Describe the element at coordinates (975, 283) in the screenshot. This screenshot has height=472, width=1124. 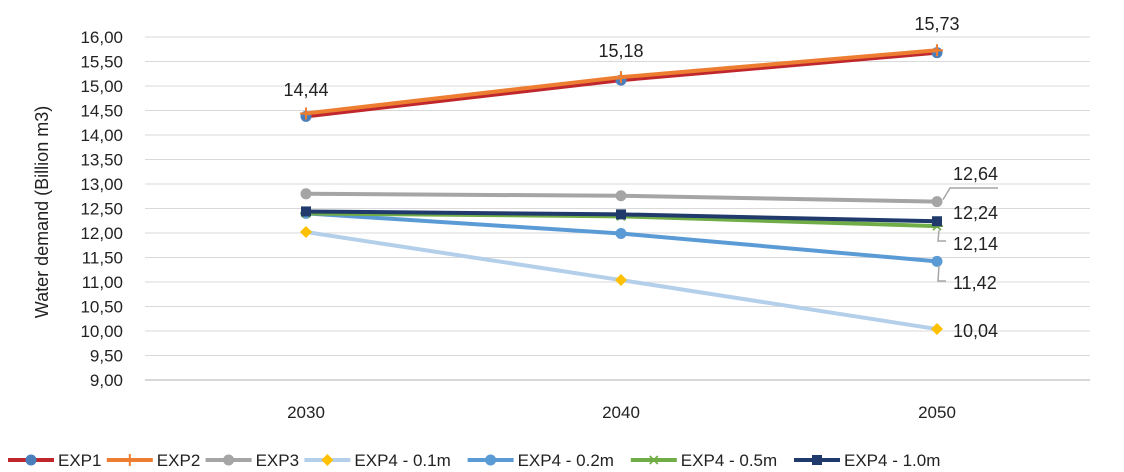
I see `data-label: 11,42` at that location.